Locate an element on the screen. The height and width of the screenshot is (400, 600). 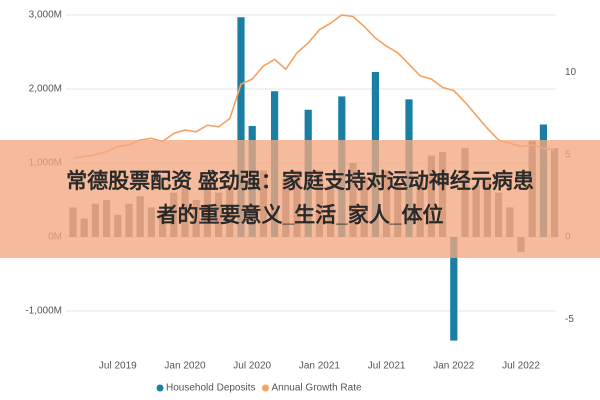
legend-label: Household Deposits is located at coordinates (211, 388).